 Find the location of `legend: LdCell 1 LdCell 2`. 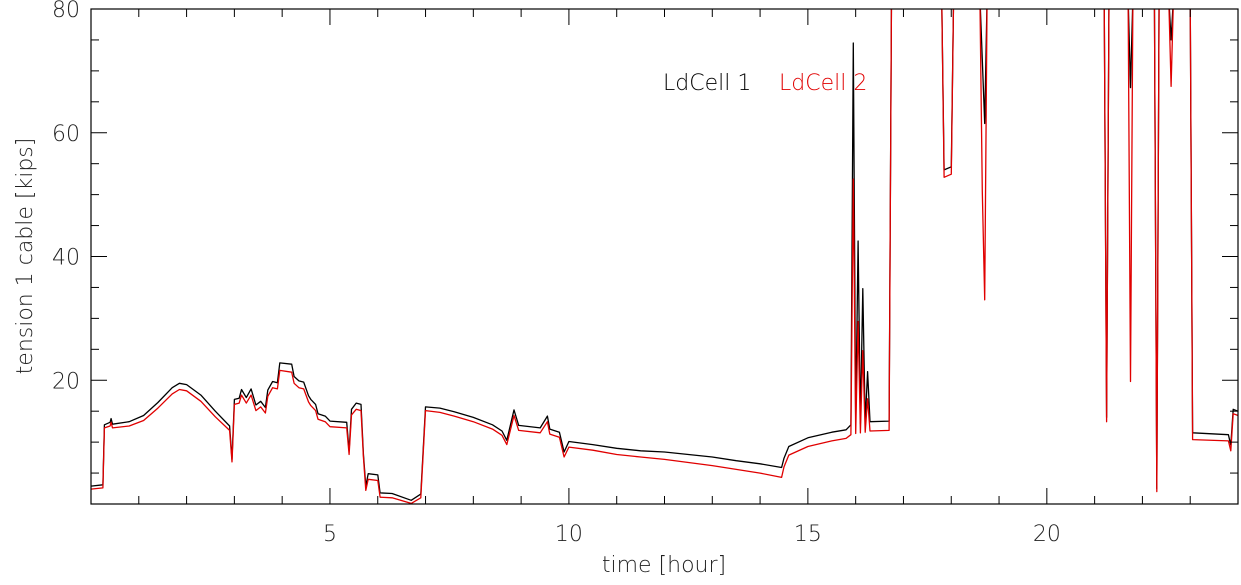

legend: LdCell 1 LdCell 2 is located at coordinates (765, 83).